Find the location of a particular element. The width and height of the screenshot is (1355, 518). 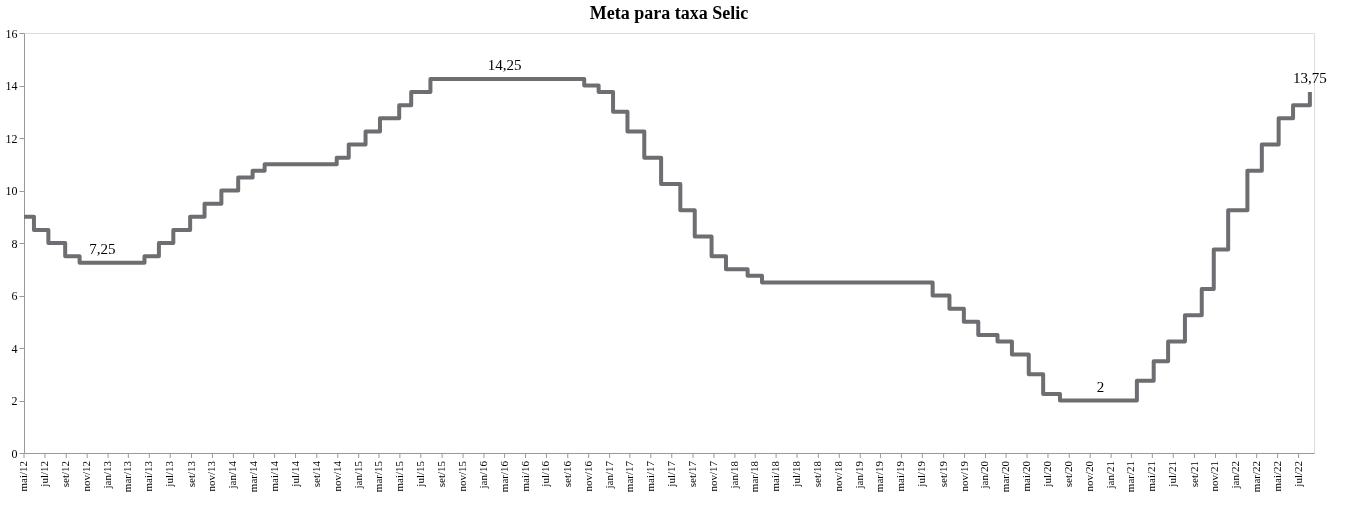

x-tick-label: mai/16 is located at coordinates (524, 476).